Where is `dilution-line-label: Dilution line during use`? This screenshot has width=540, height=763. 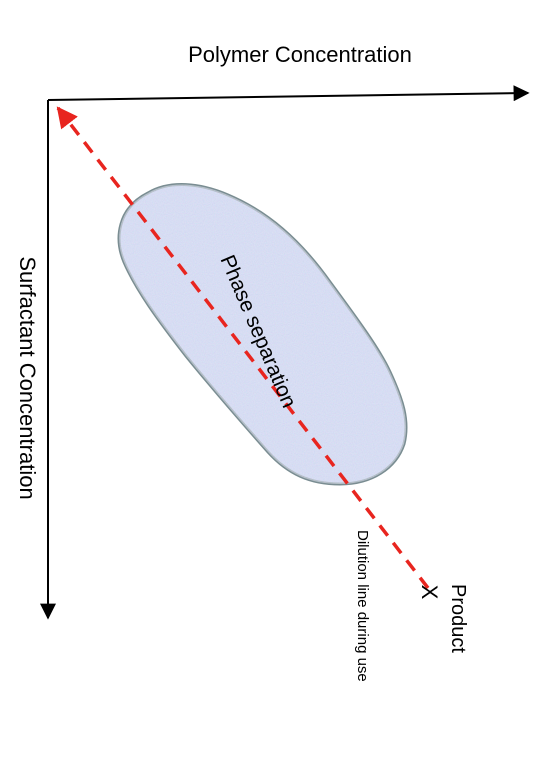
dilution-line-label: Dilution line during use is located at coordinates (362, 606).